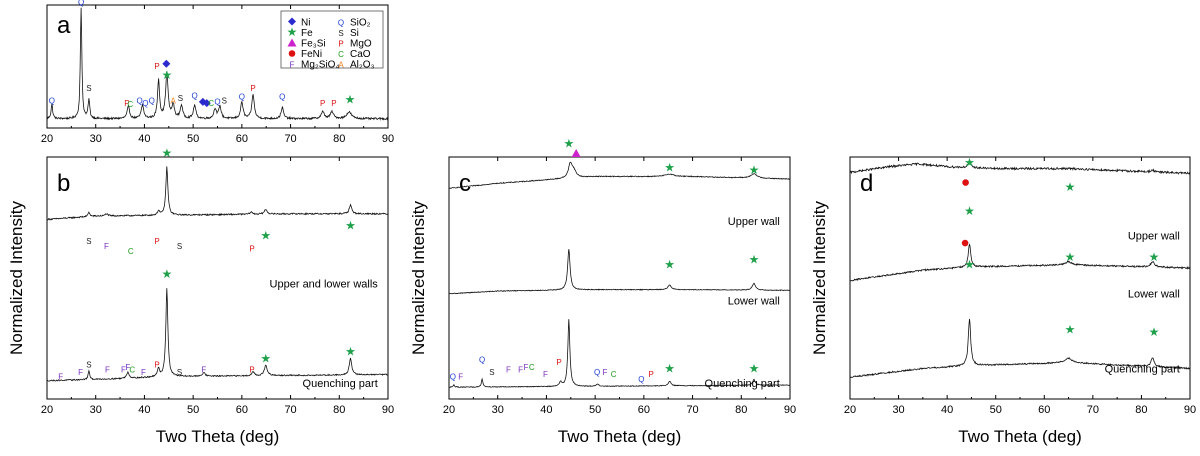 This screenshot has width=1200, height=456. I want to click on panel-letter: b, so click(63, 183).